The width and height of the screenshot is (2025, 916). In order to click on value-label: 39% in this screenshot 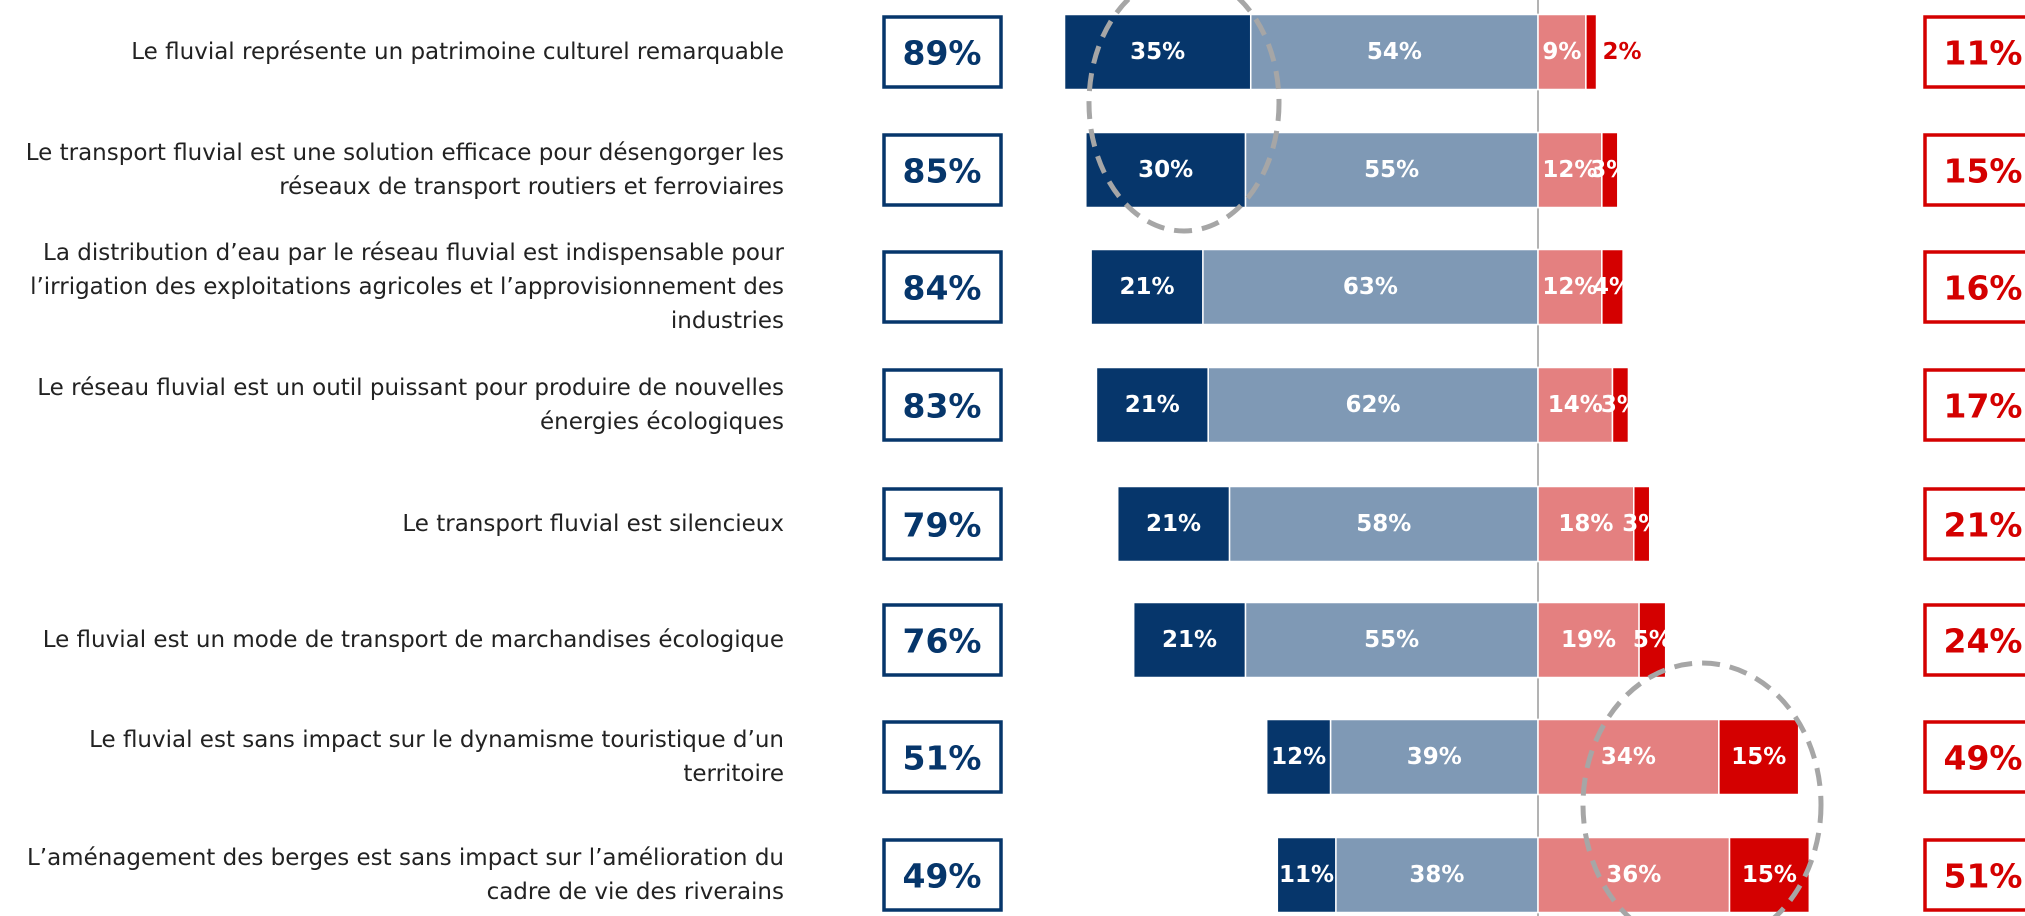, I will do `click(1434, 757)`.